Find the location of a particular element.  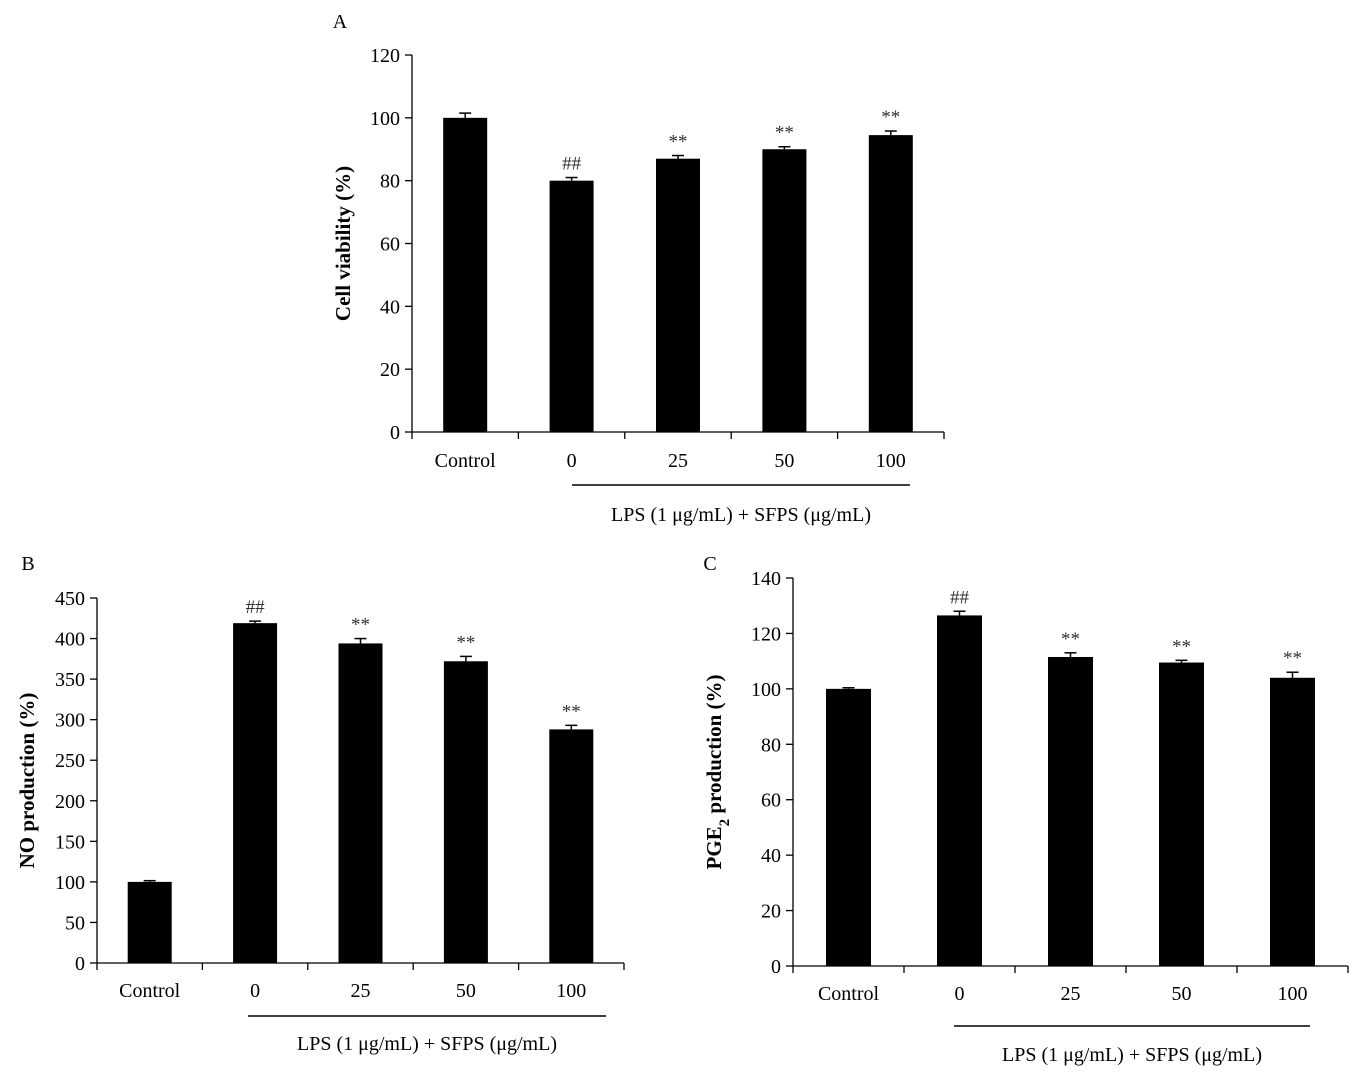

y-axis-label: NO production (%) is located at coordinates (27, 781).